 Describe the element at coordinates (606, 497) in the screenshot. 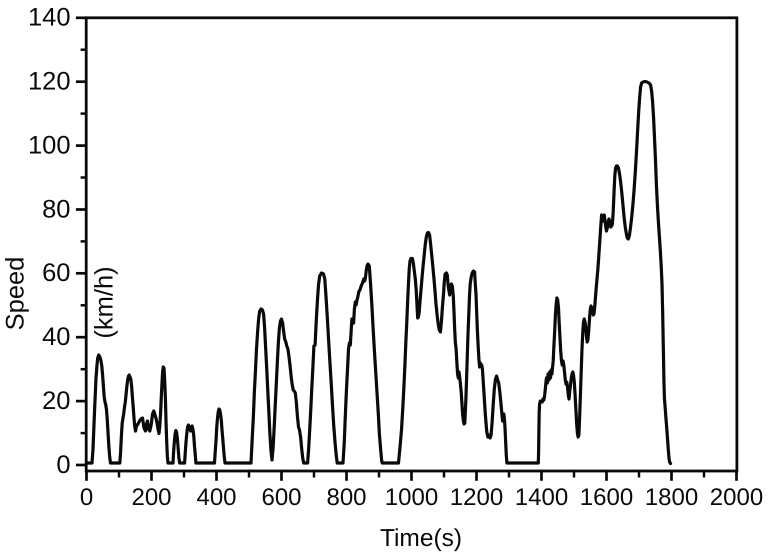

I see `svg-text: 1600` at that location.